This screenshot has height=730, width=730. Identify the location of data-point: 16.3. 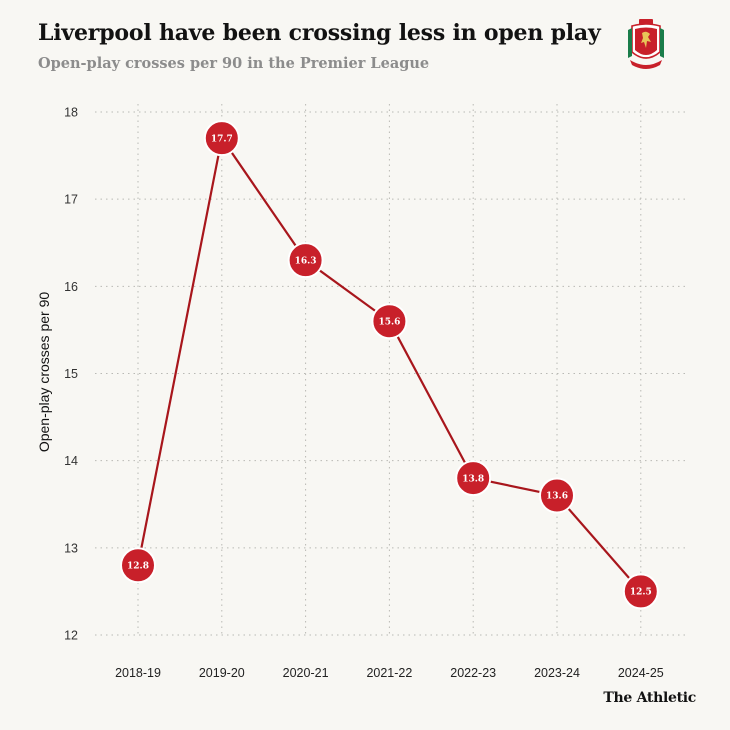
(305, 260).